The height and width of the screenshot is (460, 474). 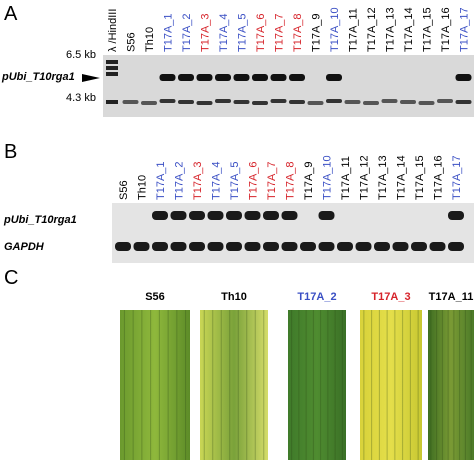 What do you see at coordinates (10, 152) in the screenshot?
I see `panel-label: B` at bounding box center [10, 152].